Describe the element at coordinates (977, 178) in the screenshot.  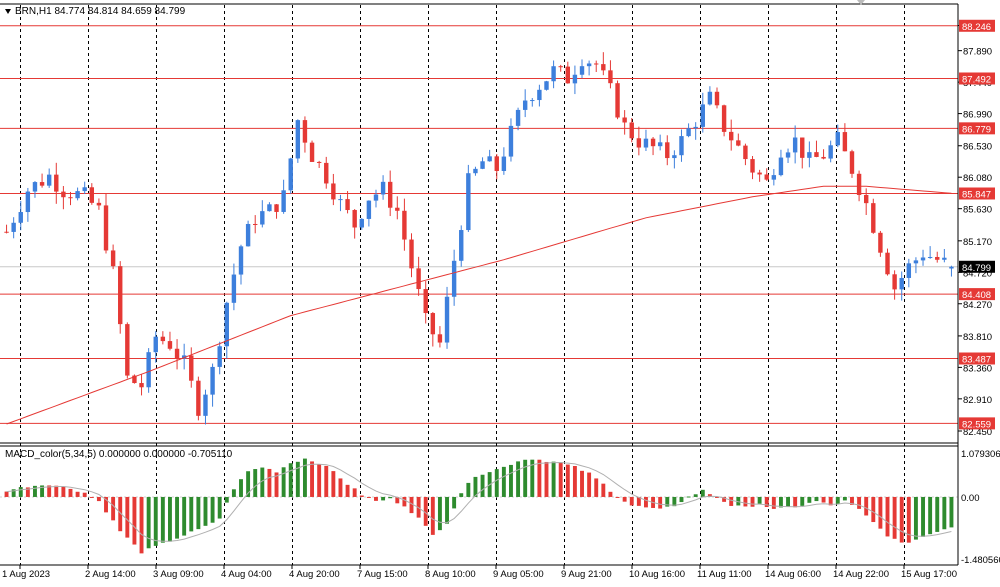
I see `price-tick-label: 86.080` at that location.